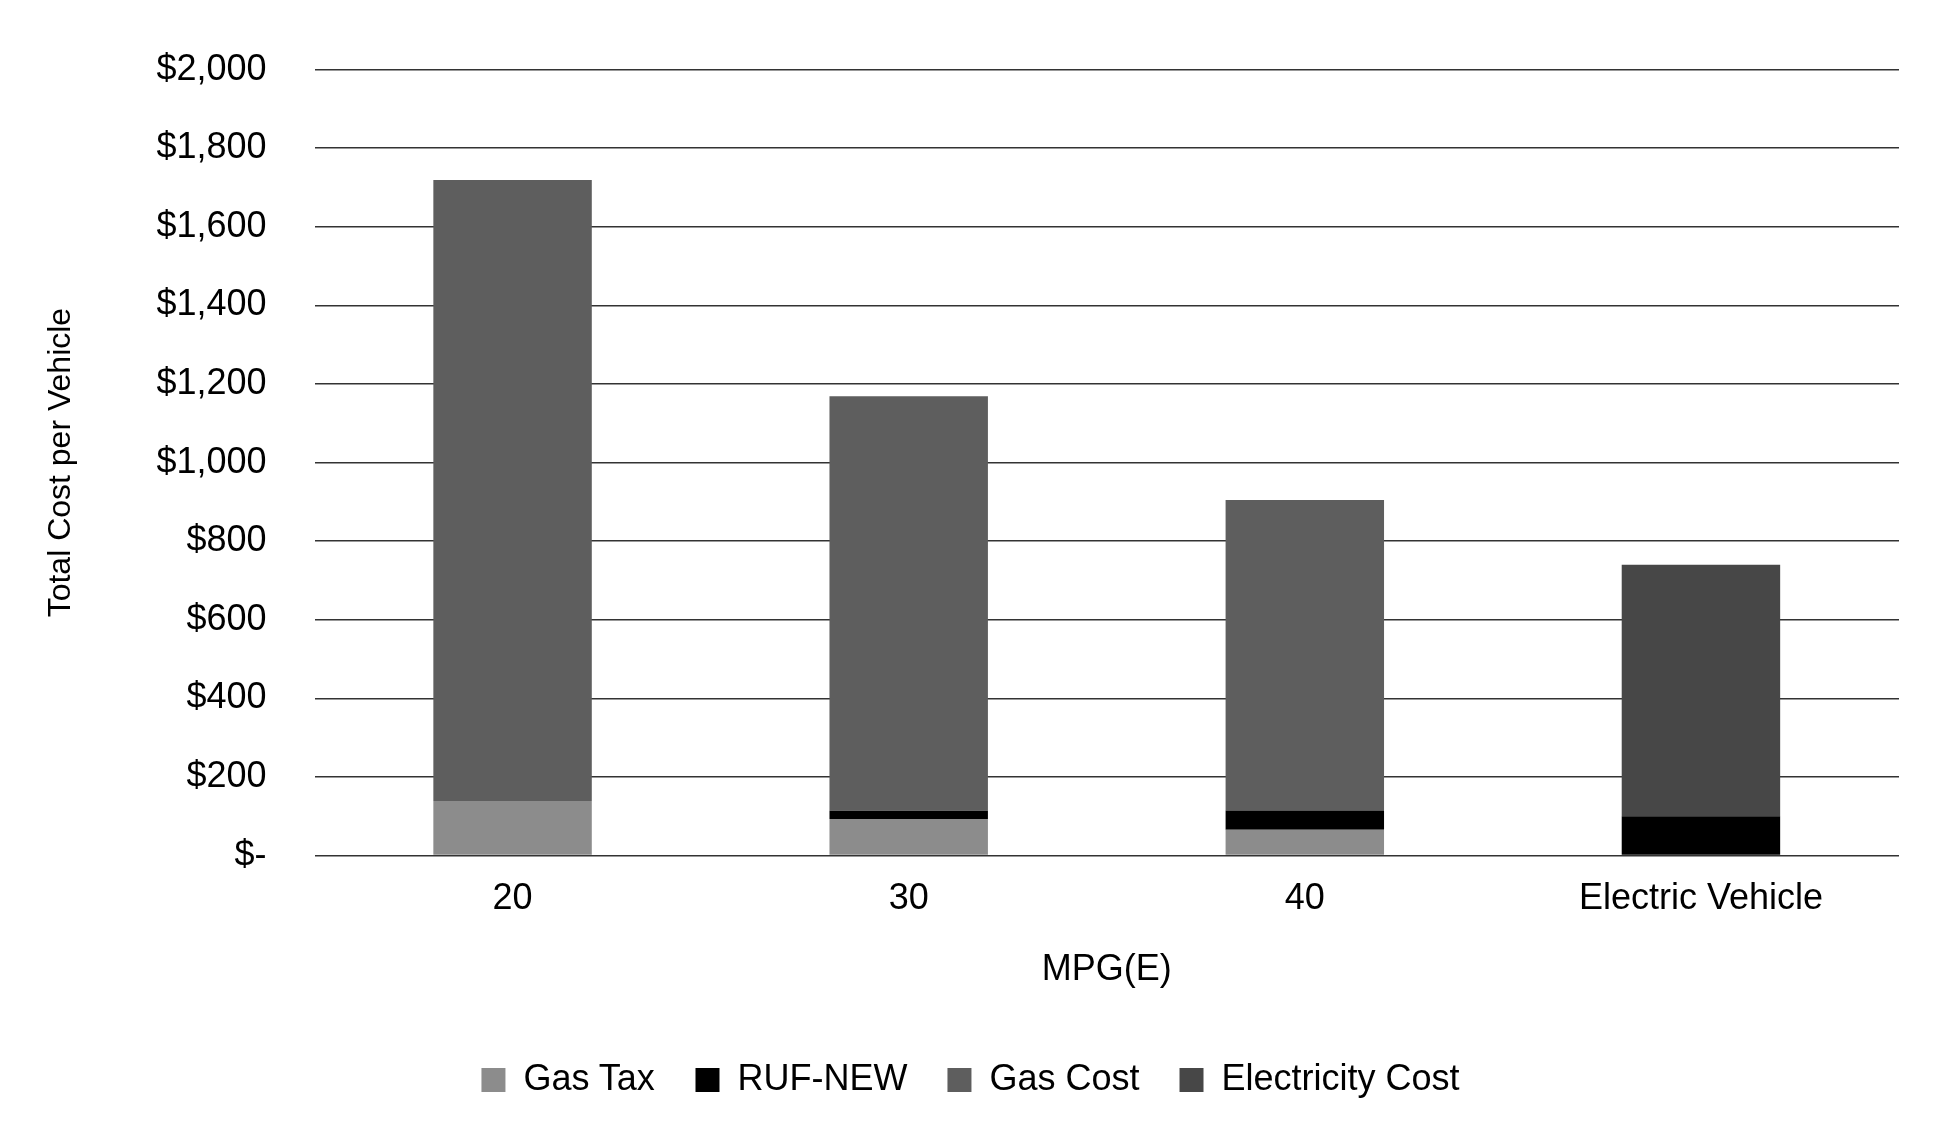 Image resolution: width=1949 pixels, height=1136 pixels. What do you see at coordinates (226, 617) in the screenshot?
I see `y-tick-label: $600` at bounding box center [226, 617].